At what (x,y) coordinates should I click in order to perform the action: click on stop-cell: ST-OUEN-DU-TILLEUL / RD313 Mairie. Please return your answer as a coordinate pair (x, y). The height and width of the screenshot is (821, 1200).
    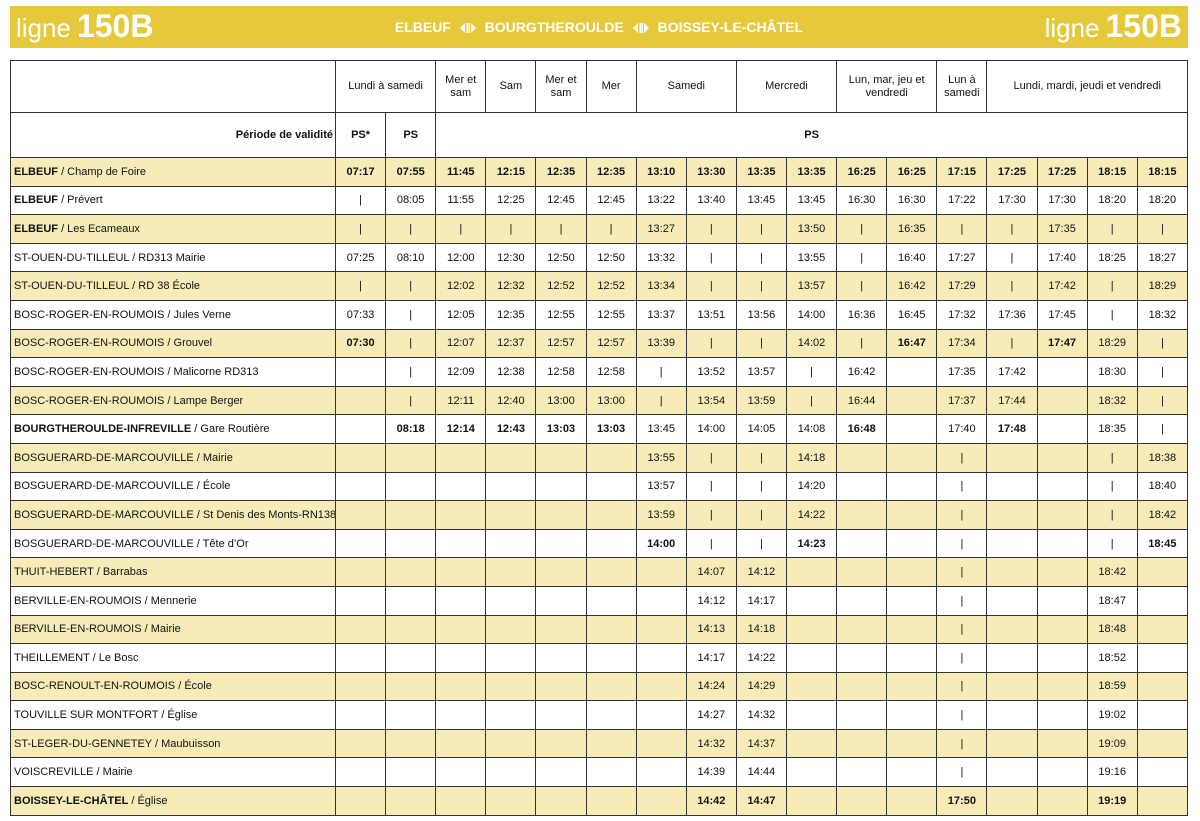
    Looking at the image, I should click on (173, 257).